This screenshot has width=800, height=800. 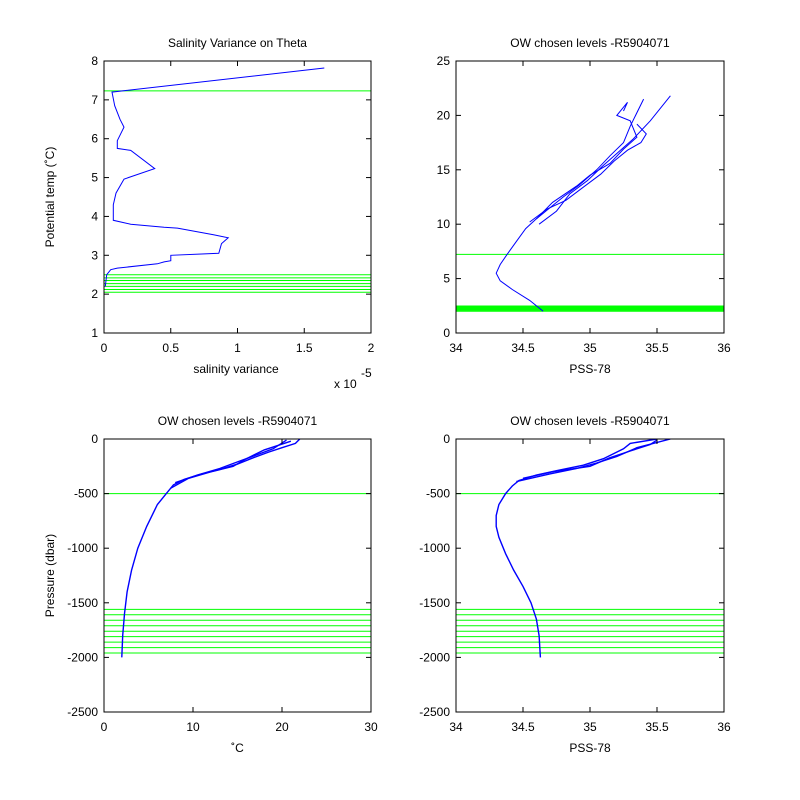 What do you see at coordinates (94, 100) in the screenshot?
I see `y-tick-label: 7` at bounding box center [94, 100].